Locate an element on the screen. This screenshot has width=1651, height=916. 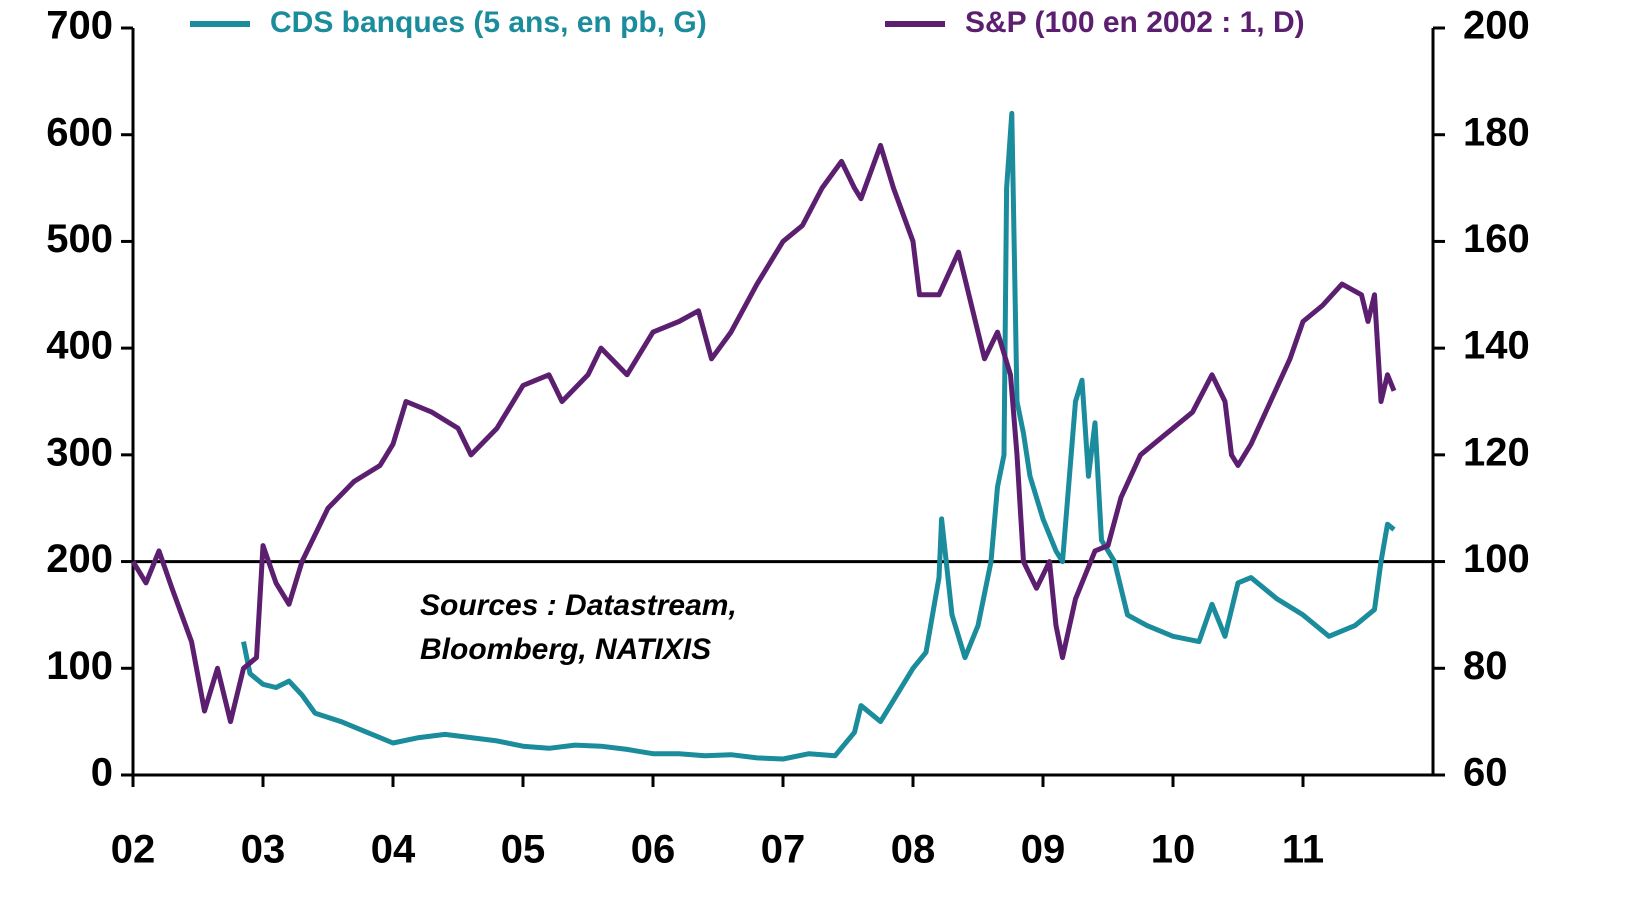
y-tick-label: 100 is located at coordinates (79, 666).